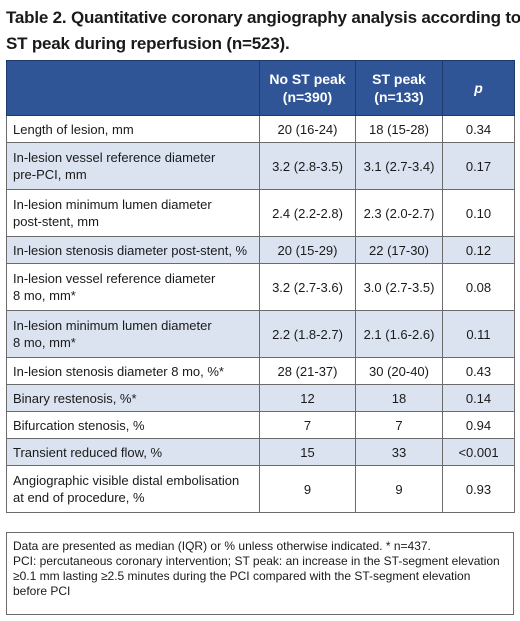 The height and width of the screenshot is (621, 520). Describe the element at coordinates (133, 398) in the screenshot. I see `row-label: Binary restenosis, %*` at that location.